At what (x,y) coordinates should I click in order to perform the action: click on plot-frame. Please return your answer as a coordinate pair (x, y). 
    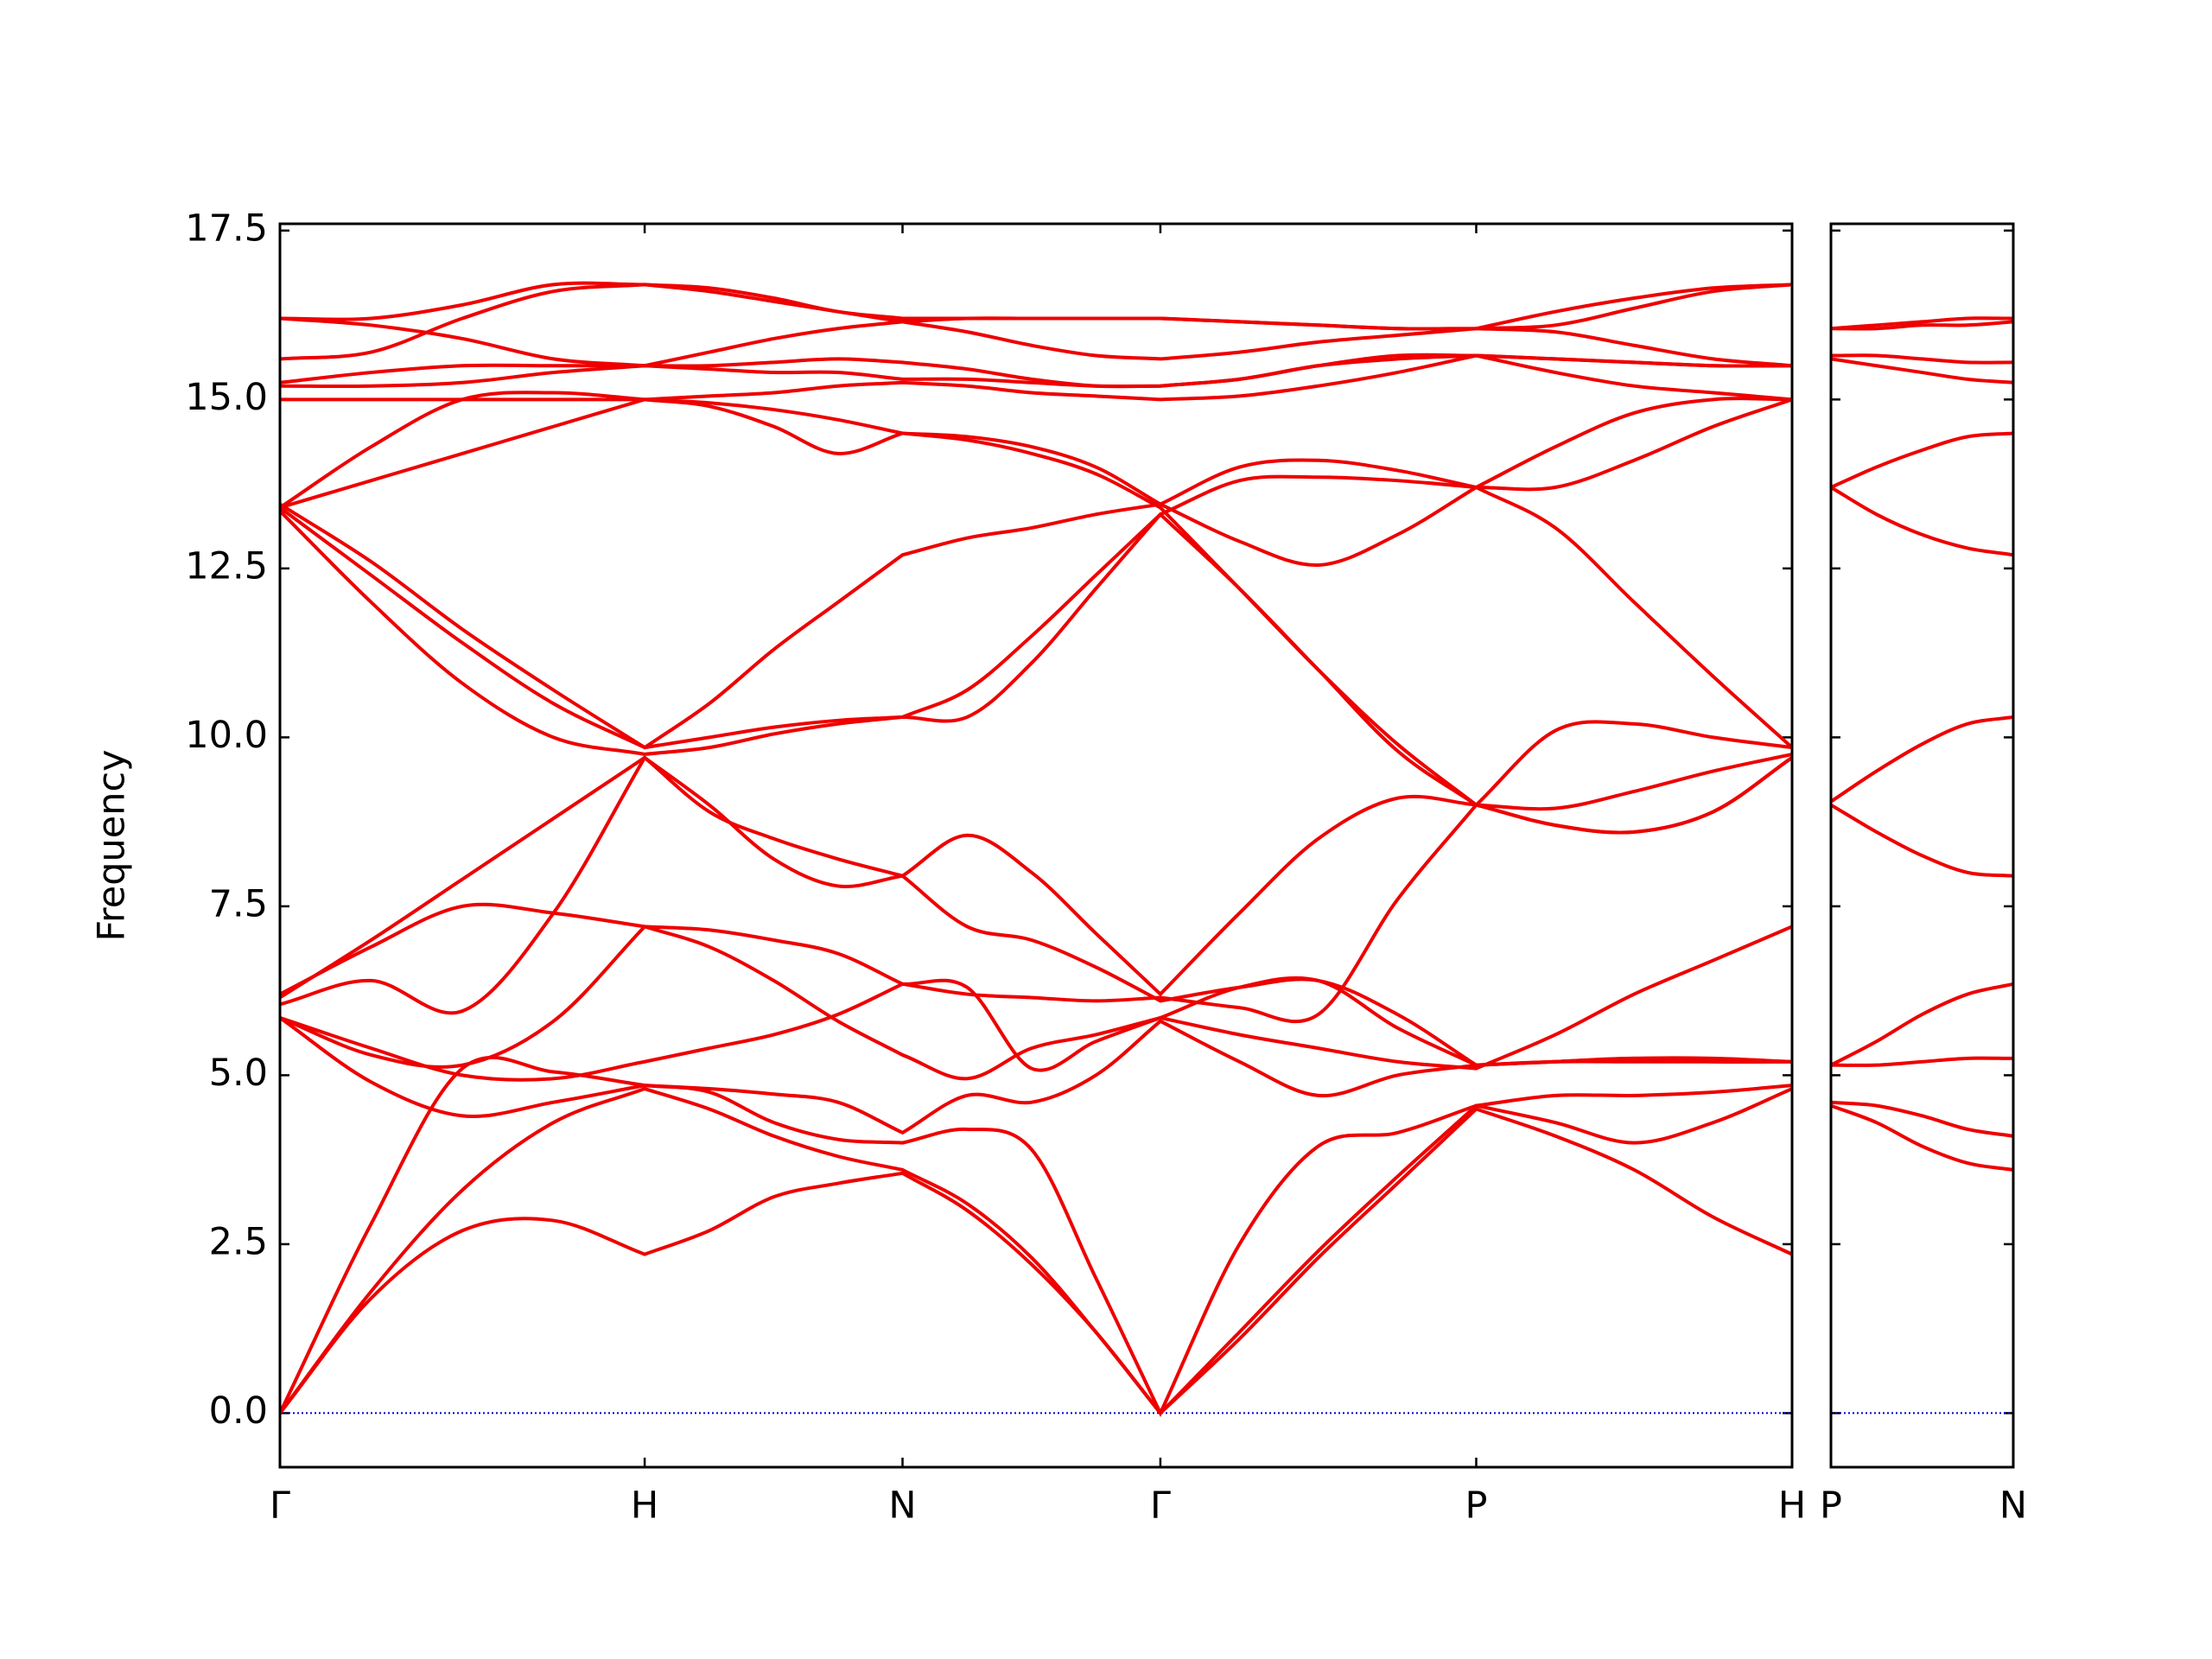
    Looking at the image, I should click on (1922, 845).